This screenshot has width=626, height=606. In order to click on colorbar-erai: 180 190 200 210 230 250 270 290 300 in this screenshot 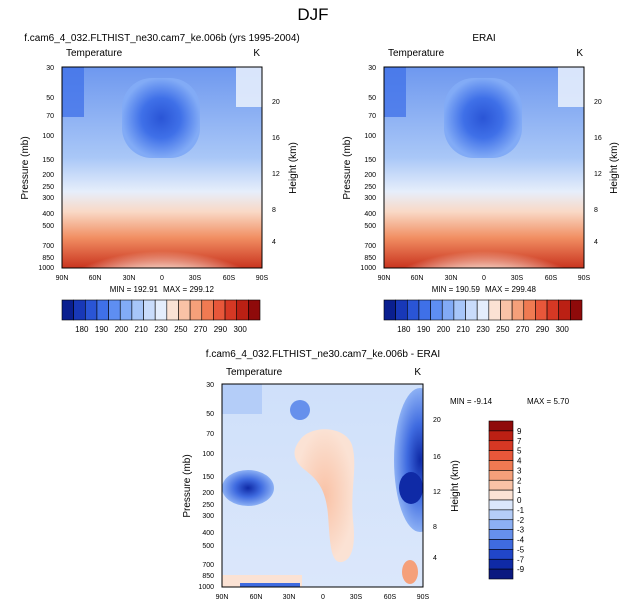, I will do `click(483, 316)`.